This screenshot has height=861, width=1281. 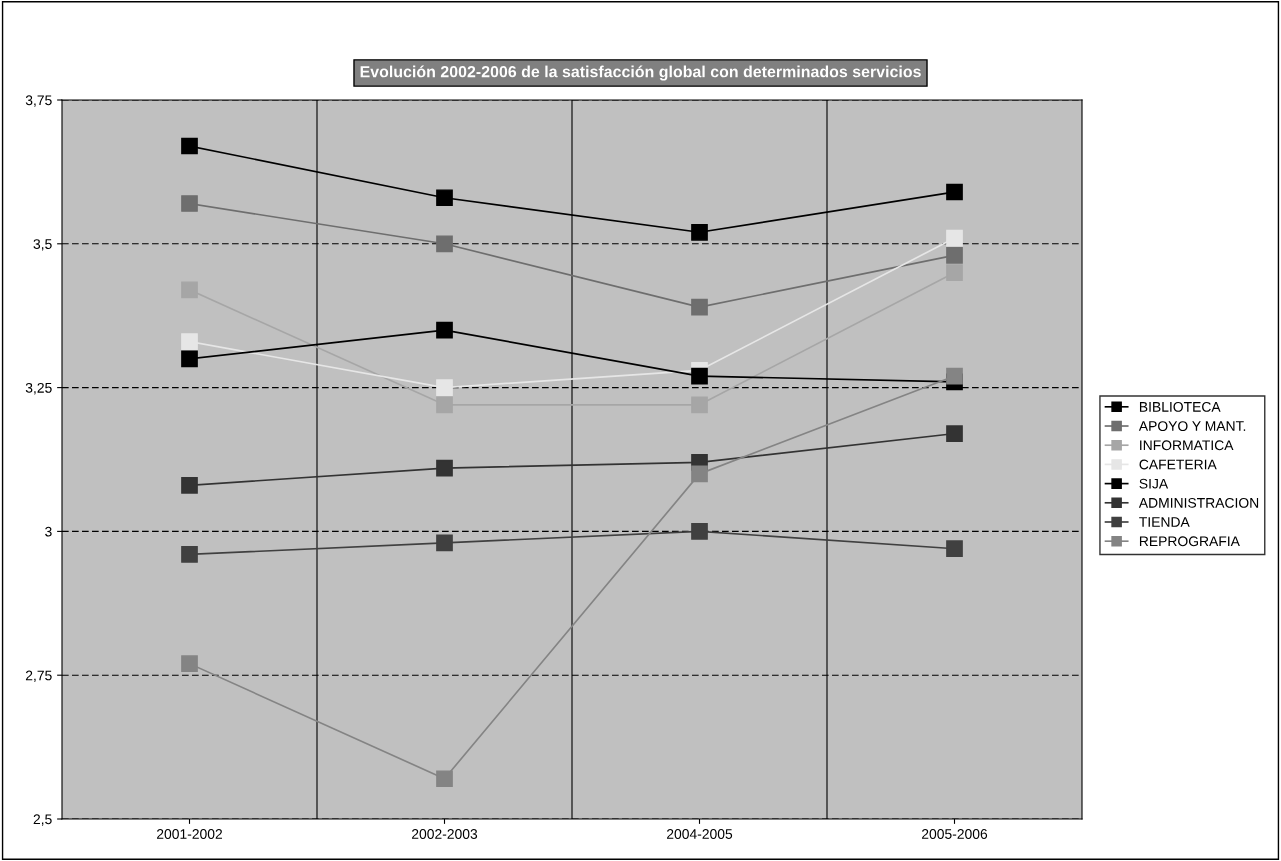 I want to click on y-tick-label: 3, so click(x=48, y=531).